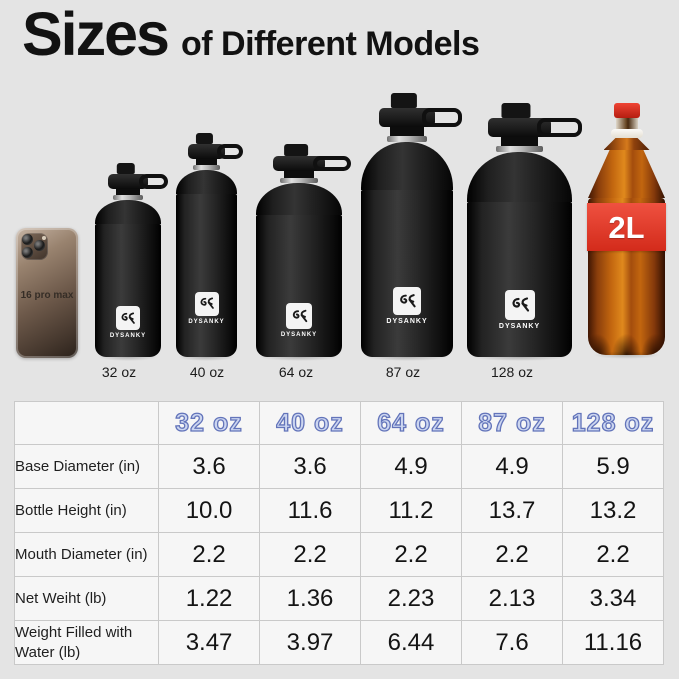  I want to click on size-column-header: 40 oz, so click(310, 423).